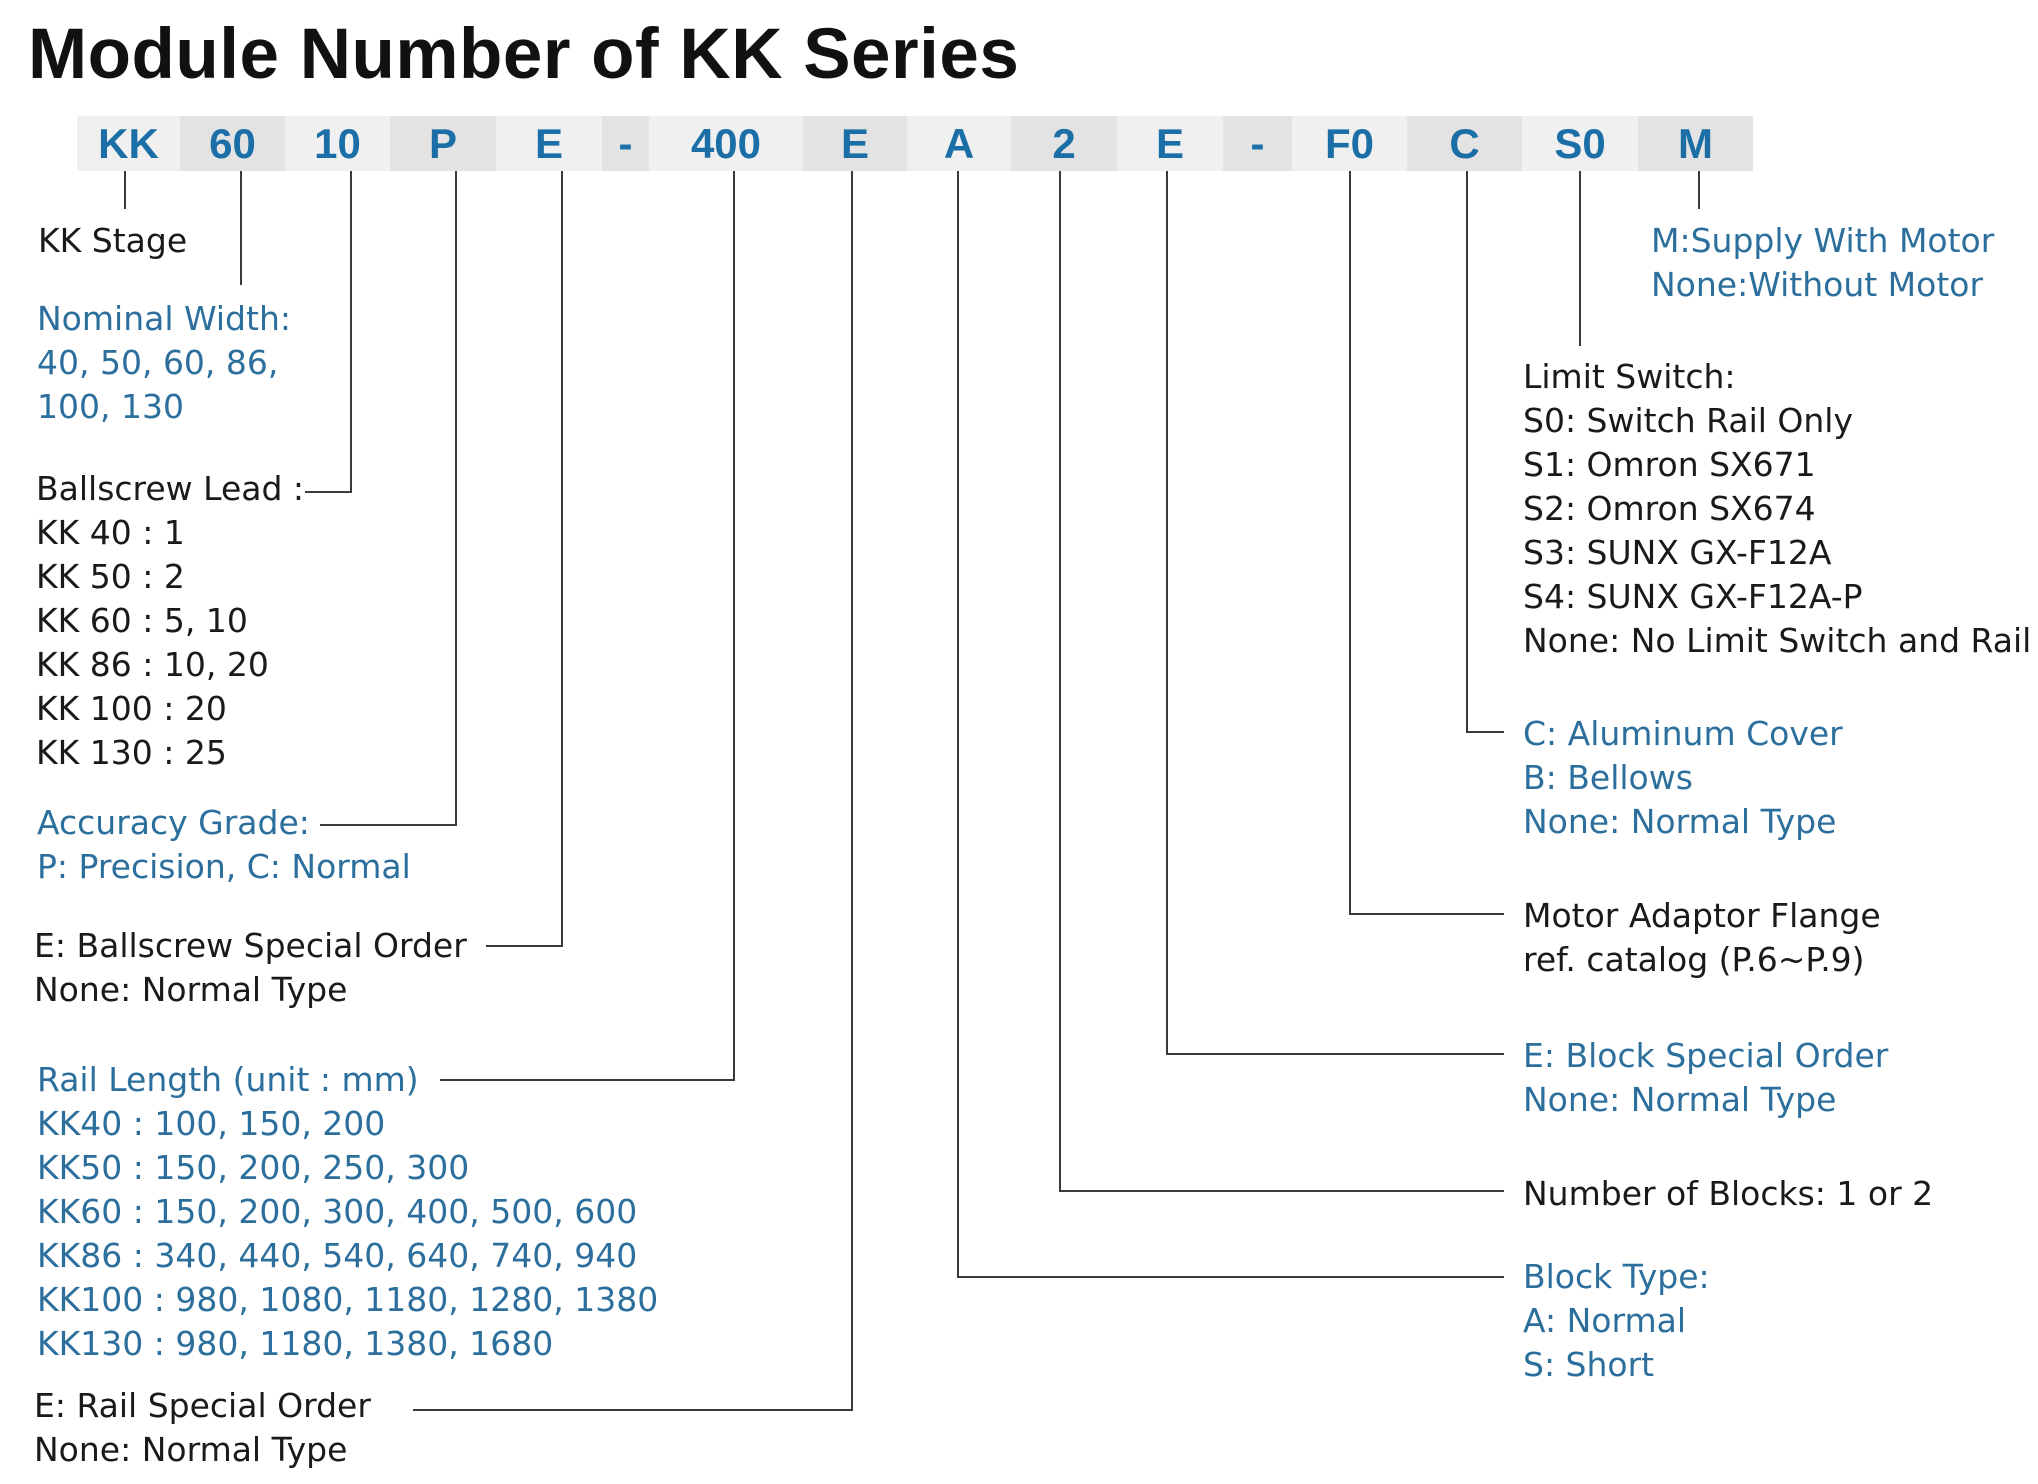 The width and height of the screenshot is (2038, 1484). I want to click on leader-line-rail-length, so click(587, 626).